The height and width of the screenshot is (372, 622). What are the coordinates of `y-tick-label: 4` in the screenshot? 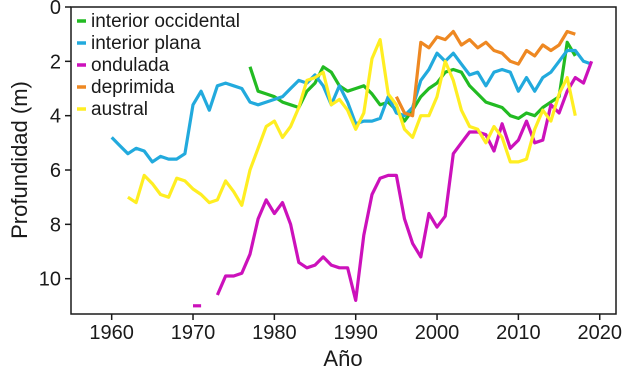 It's located at (55, 117).